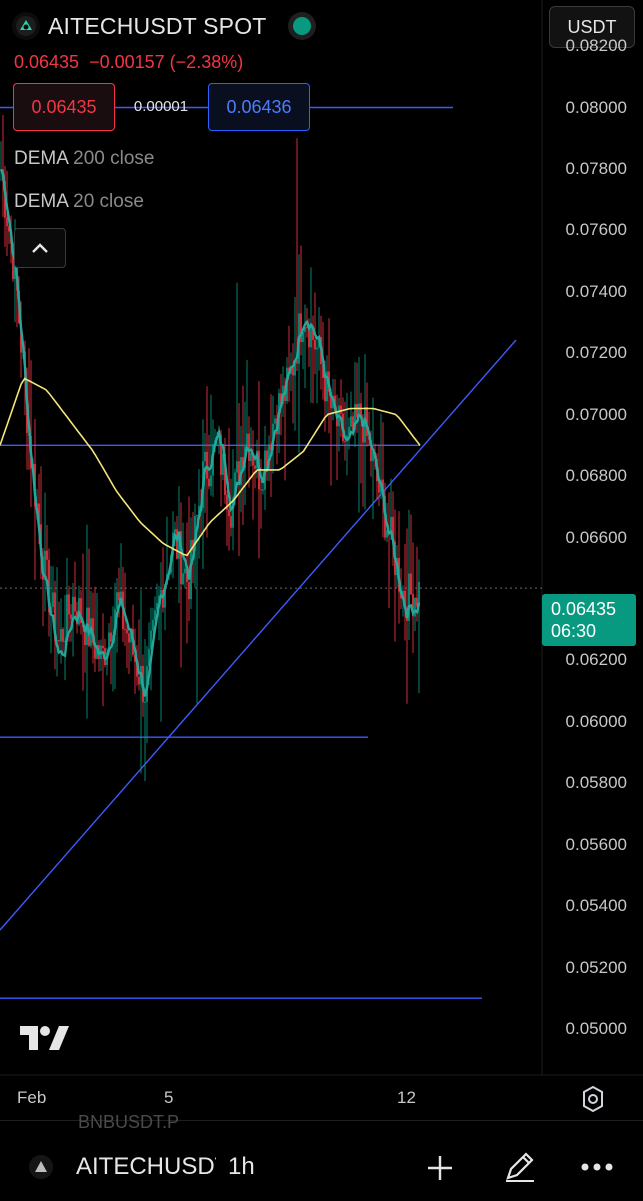 The width and height of the screenshot is (643, 1201). I want to click on sell-button: 0.06435, so click(64, 107).